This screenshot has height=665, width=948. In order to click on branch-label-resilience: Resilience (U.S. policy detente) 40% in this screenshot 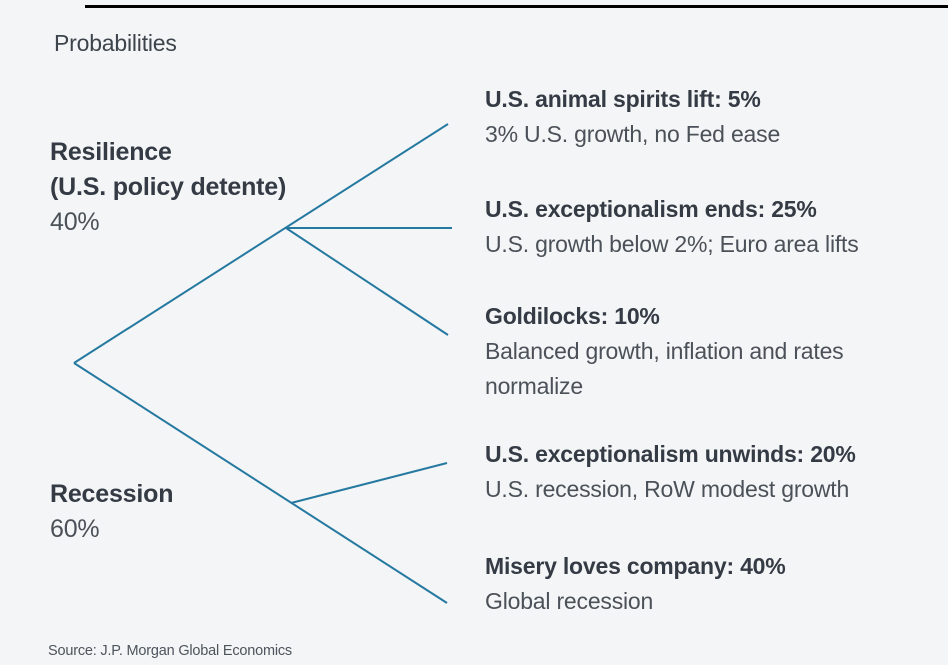, I will do `click(168, 187)`.